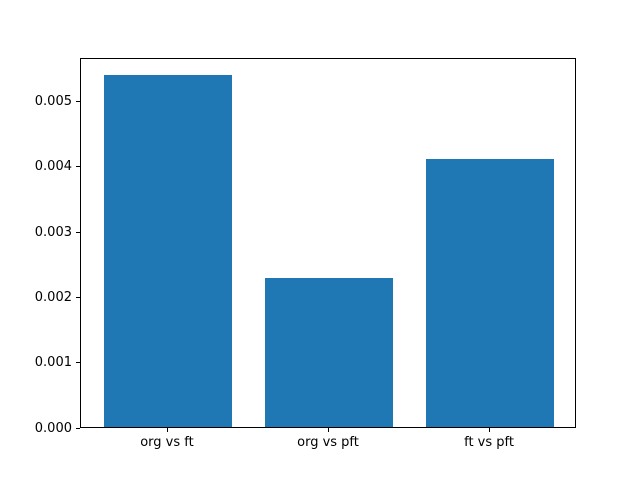  What do you see at coordinates (490, 292) in the screenshot?
I see `bar-ft-vs-pft` at bounding box center [490, 292].